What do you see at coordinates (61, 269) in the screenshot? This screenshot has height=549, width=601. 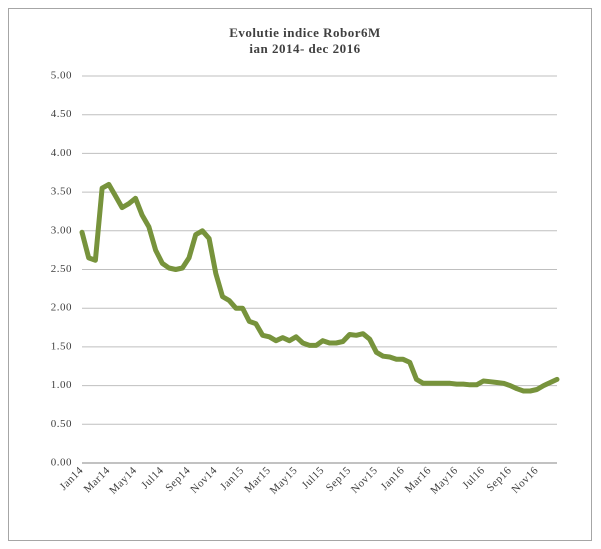 I see `y-tick-label: 2.50` at bounding box center [61, 269].